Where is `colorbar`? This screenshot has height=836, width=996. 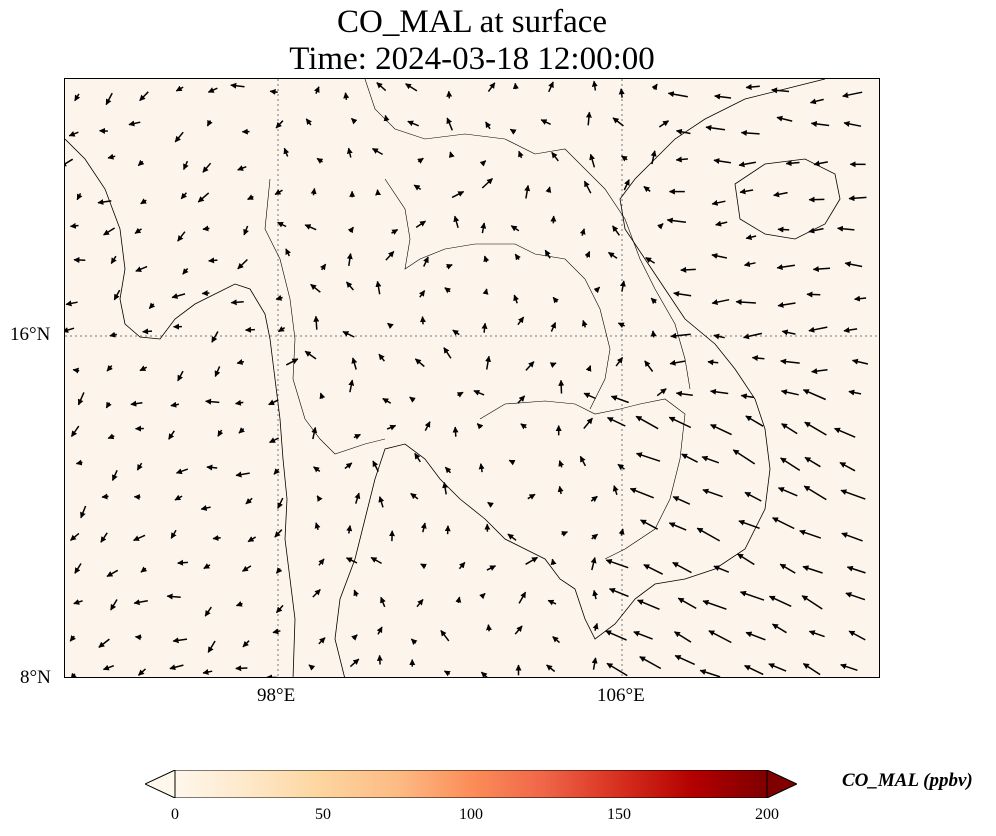 colorbar is located at coordinates (471, 784).